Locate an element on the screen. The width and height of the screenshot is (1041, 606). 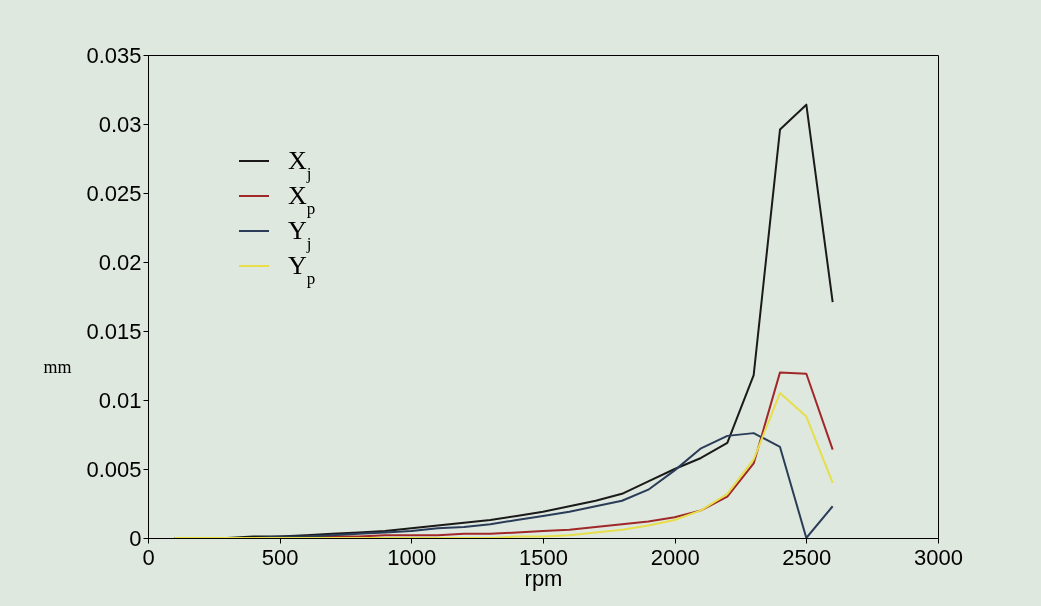
y-tick-label: 0.02 is located at coordinates (120, 262).